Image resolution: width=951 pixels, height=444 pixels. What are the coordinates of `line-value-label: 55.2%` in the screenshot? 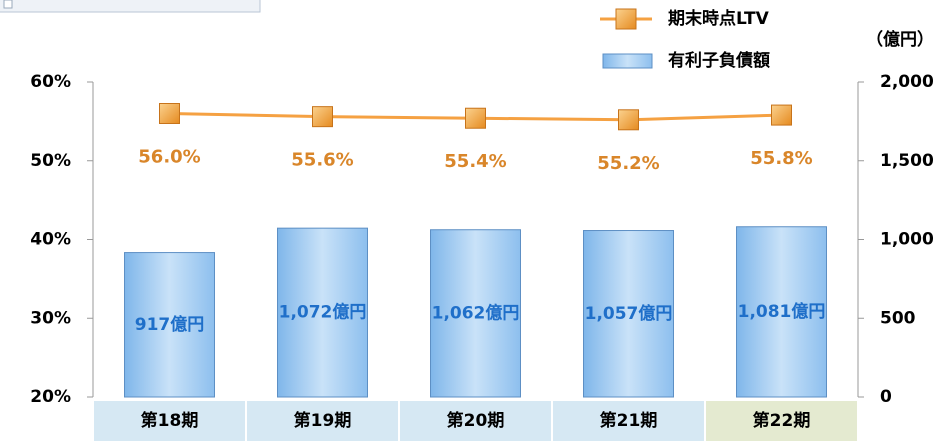 It's located at (628, 163).